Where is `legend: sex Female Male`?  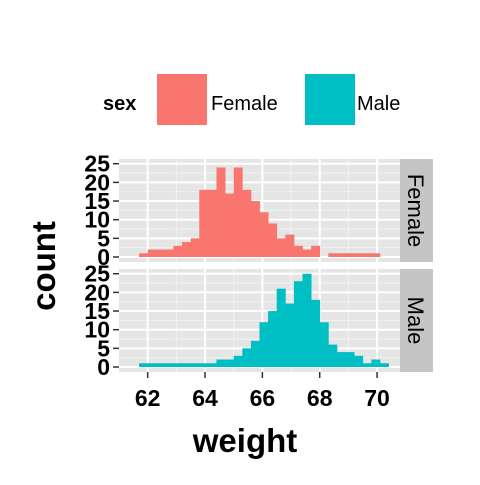
legend: sex Female Male is located at coordinates (251, 99).